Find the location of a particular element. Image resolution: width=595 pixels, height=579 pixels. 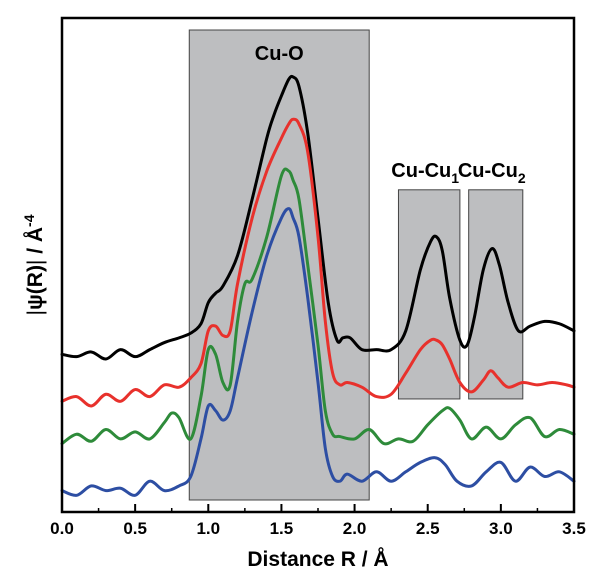

y-title-psi: ψ is located at coordinates (35, 302).